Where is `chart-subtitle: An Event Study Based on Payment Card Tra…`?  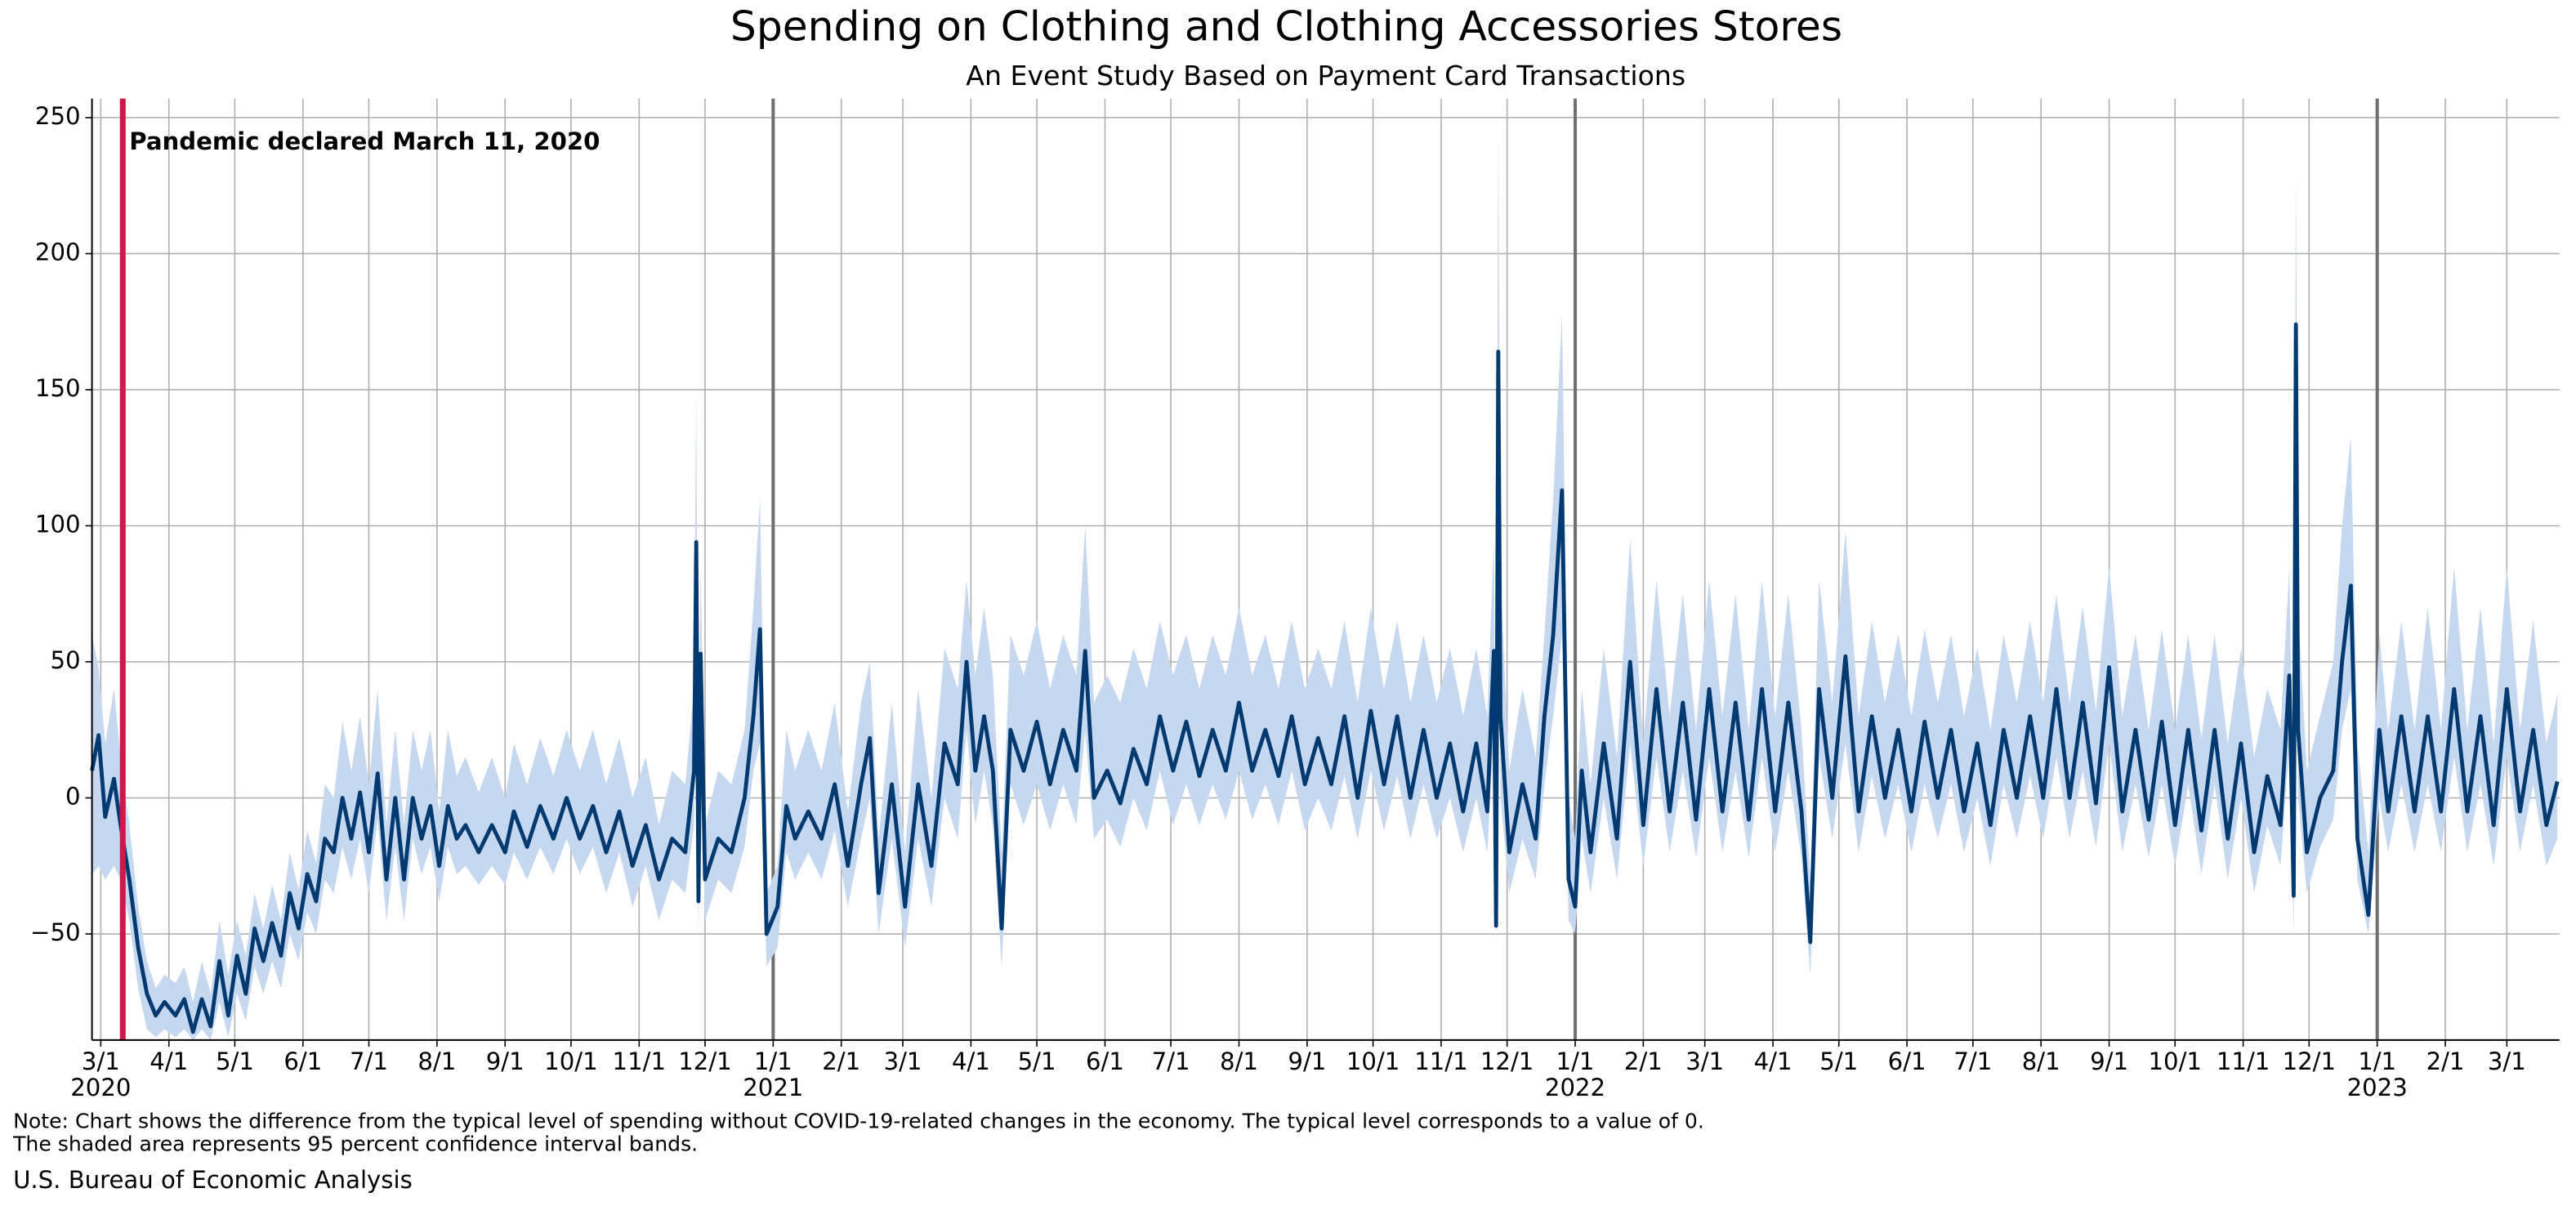 chart-subtitle: An Event Study Based on Payment Card Tra… is located at coordinates (1326, 76).